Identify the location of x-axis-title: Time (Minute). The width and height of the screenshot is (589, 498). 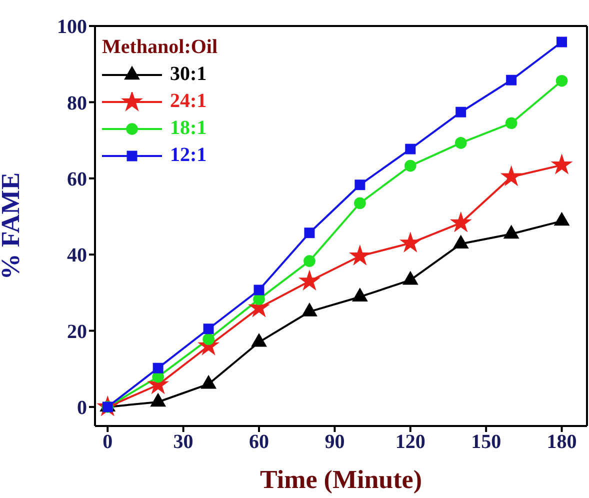
(341, 479).